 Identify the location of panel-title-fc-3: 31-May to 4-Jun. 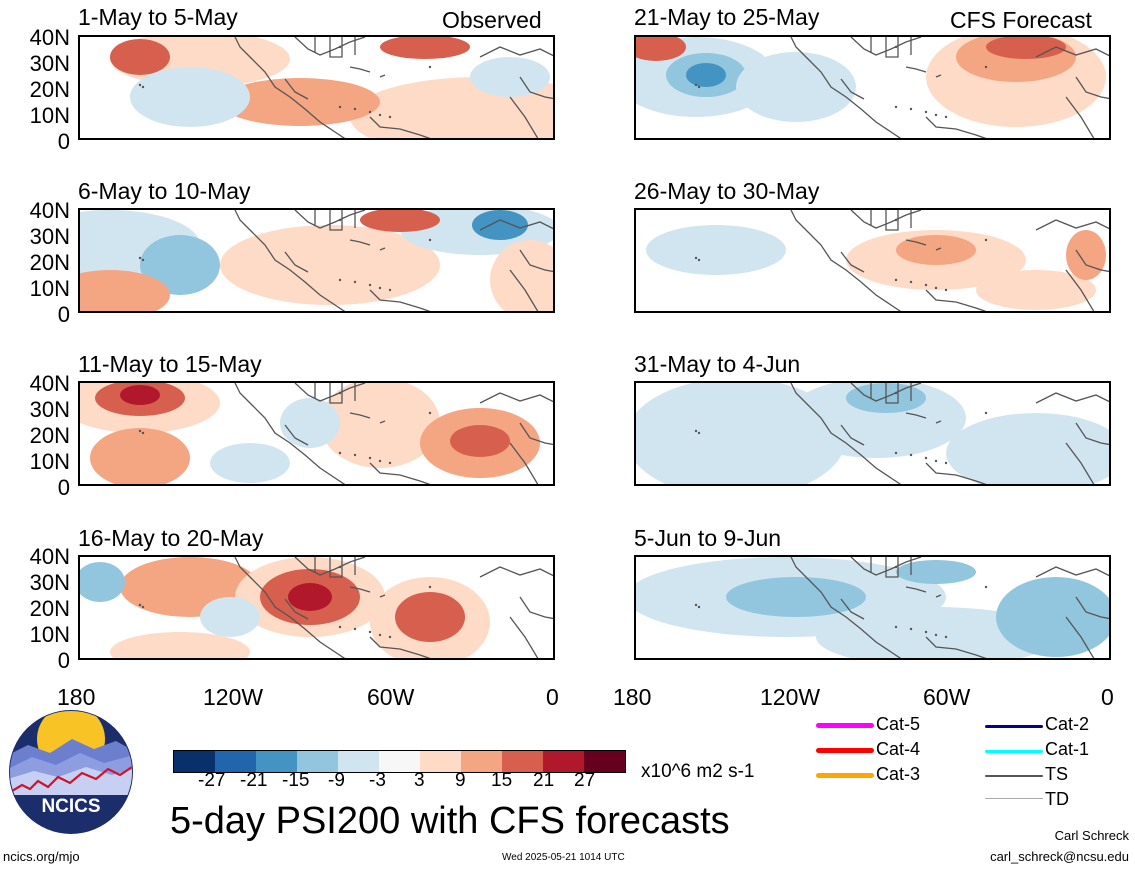
(717, 364).